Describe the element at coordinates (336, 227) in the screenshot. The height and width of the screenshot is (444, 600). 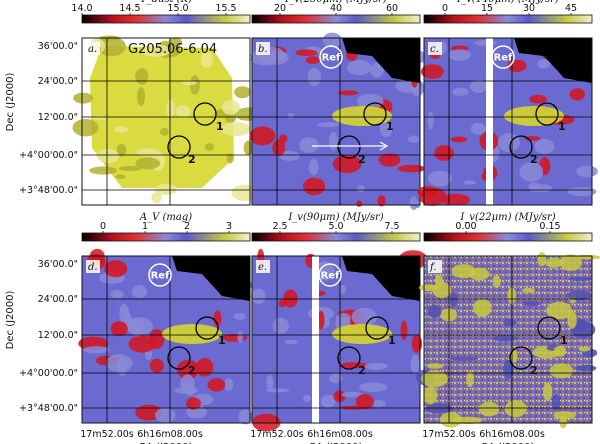
I see `colorbar: 2.5 5.0 7.5I_v(90μm) (MJy/sr)` at that location.